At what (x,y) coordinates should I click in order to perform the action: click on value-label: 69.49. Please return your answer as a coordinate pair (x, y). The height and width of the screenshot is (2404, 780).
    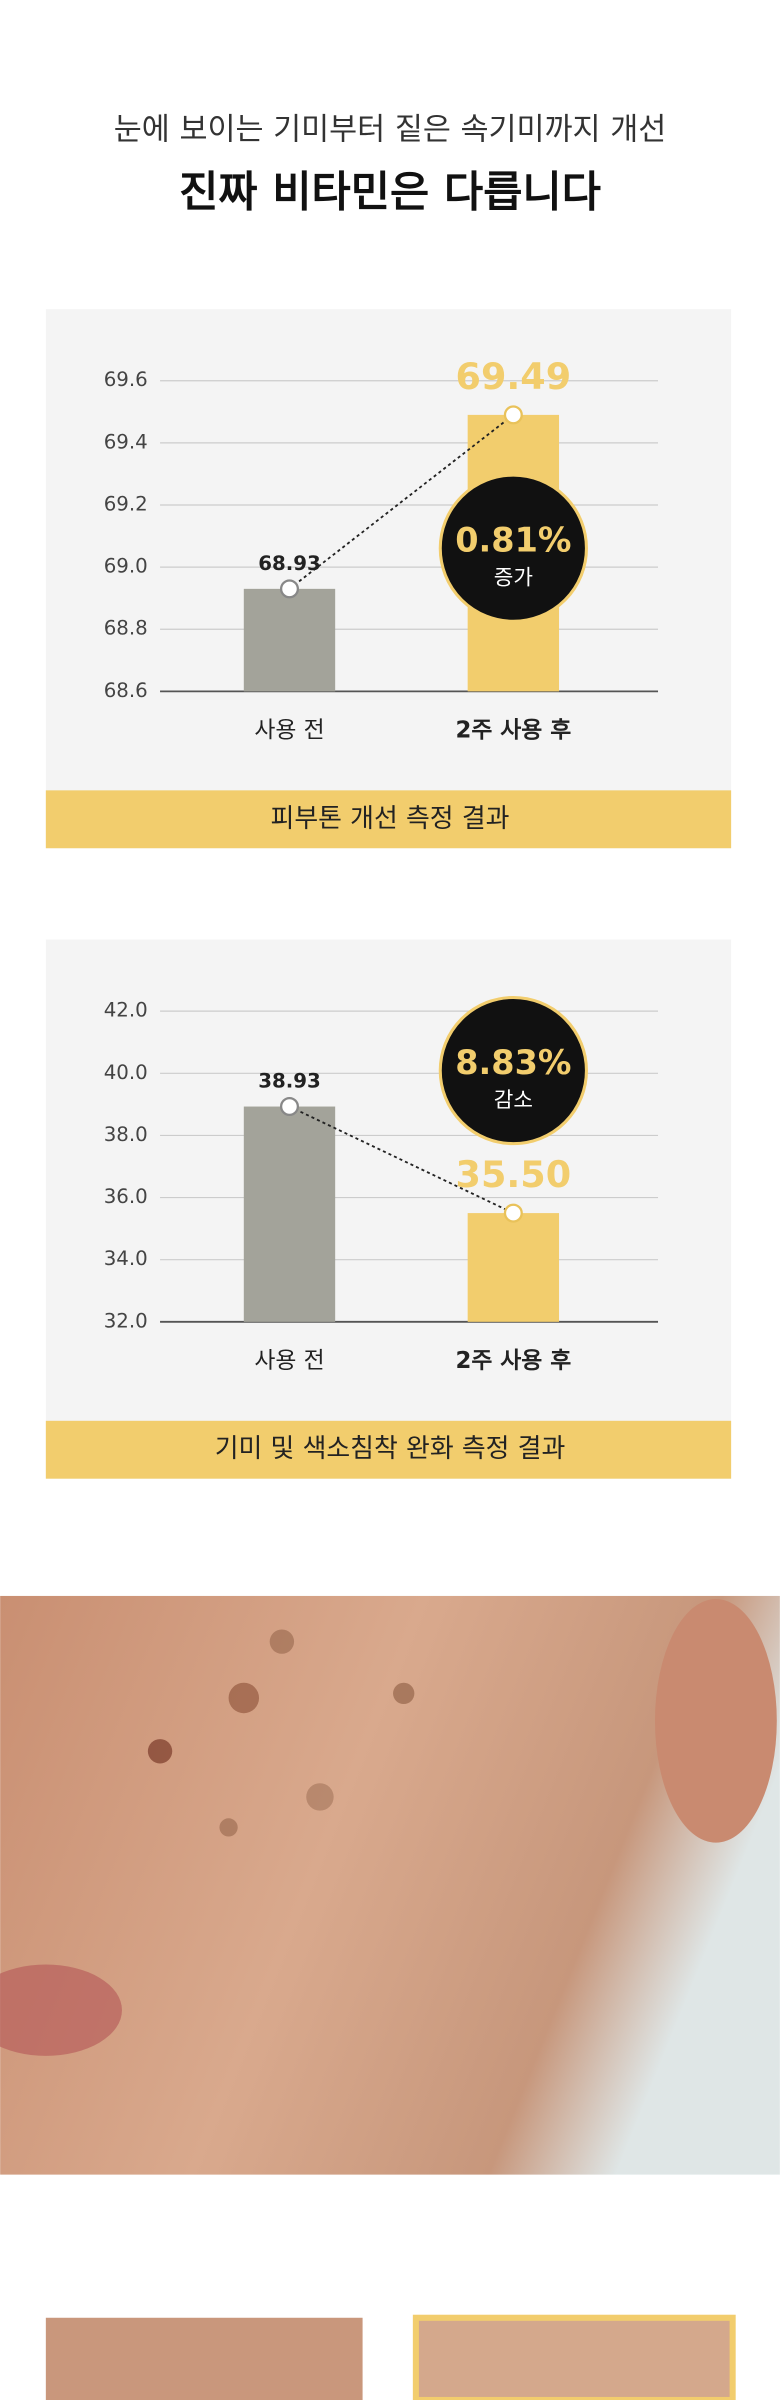
    Looking at the image, I should click on (514, 376).